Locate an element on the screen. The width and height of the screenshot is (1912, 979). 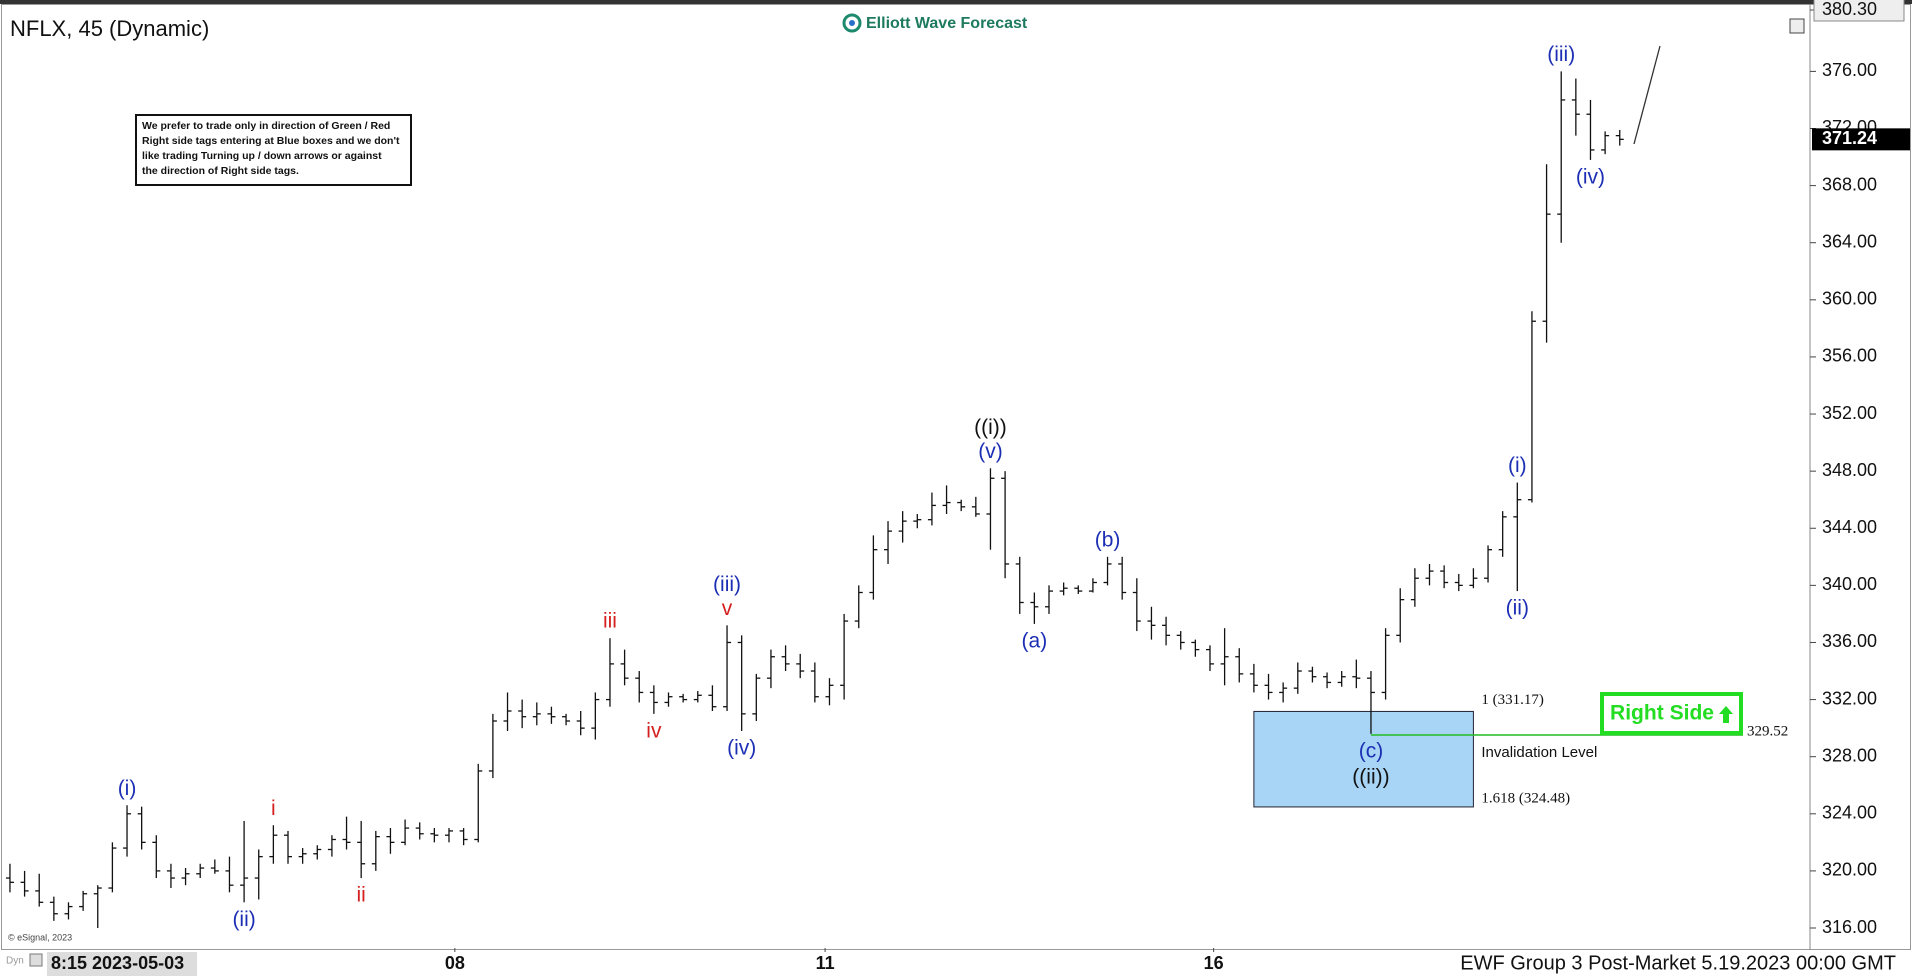
start-label-box is located at coordinates (122, 964).